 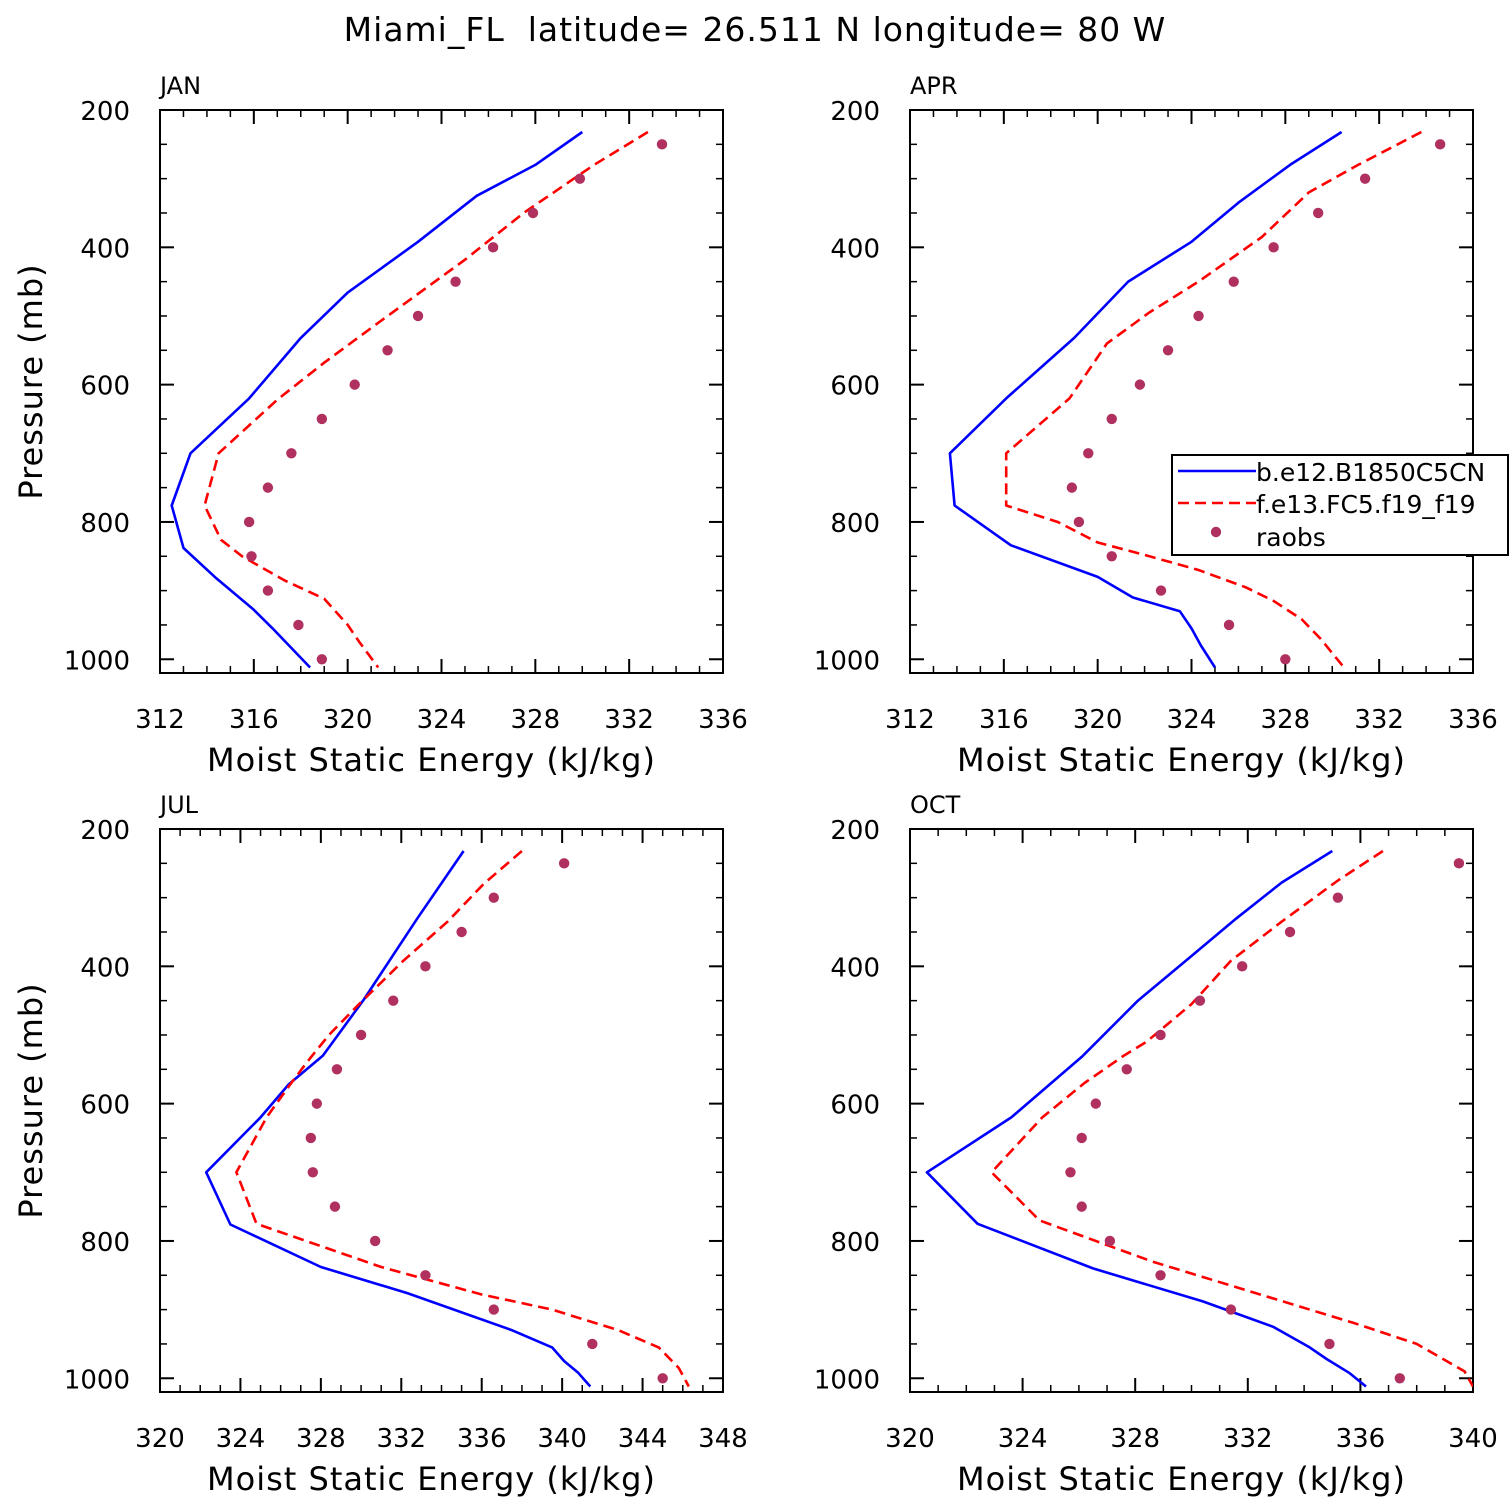 I want to click on plot-area, so click(x=1197, y=399).